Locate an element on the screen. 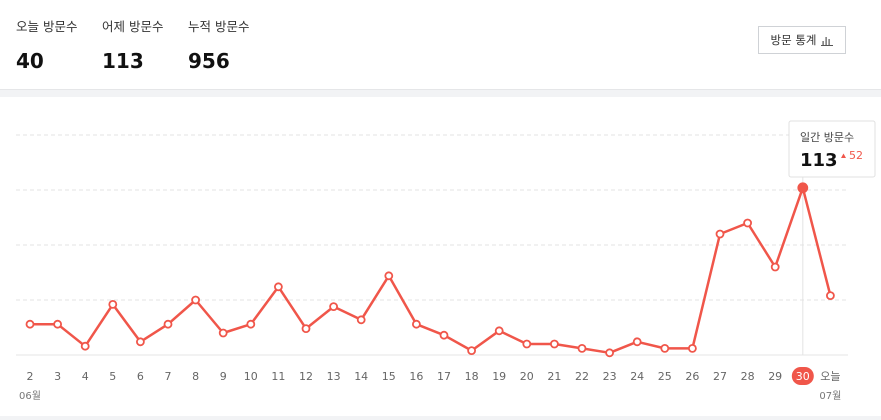  x-tick-label: 23 is located at coordinates (610, 376).